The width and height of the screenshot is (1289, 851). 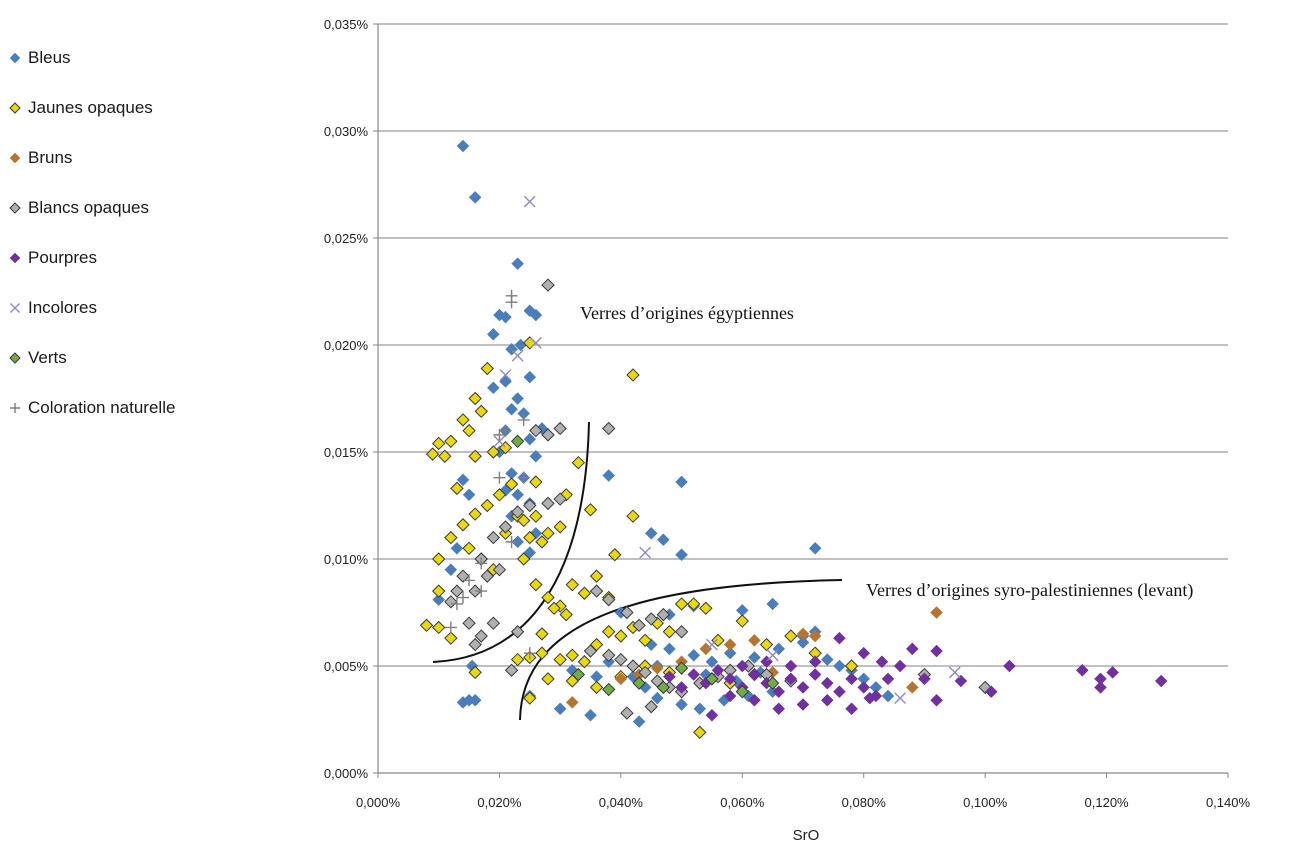 I want to click on x-tick-label: 0,040%, so click(x=621, y=802).